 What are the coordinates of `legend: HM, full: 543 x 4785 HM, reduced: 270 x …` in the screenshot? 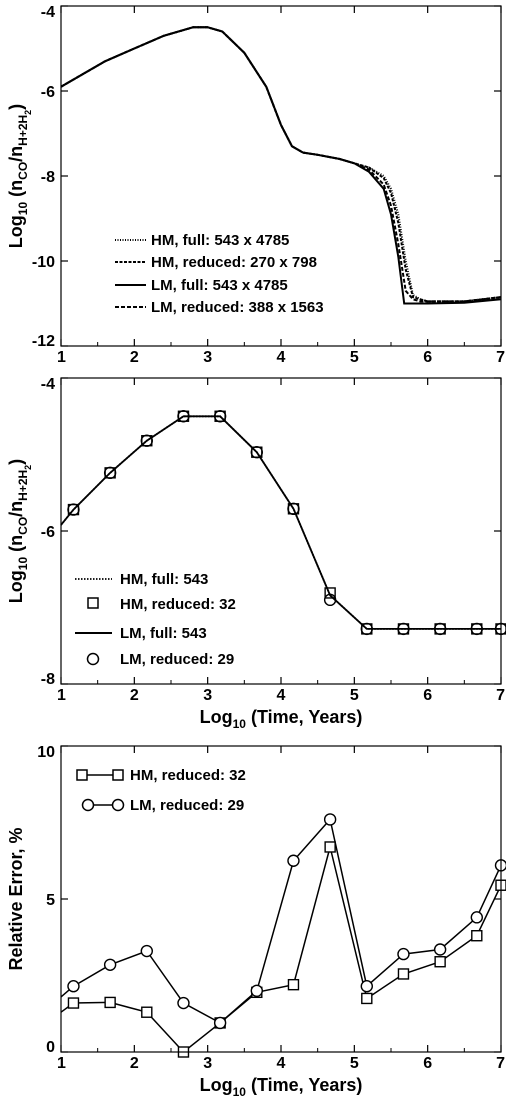 It's located at (219, 274).